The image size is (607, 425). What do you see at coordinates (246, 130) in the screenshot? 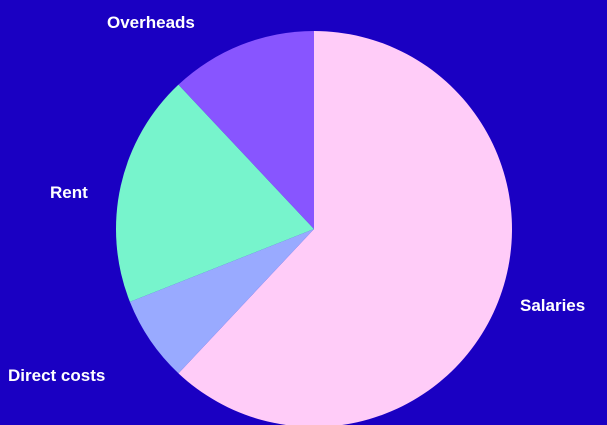
I see `pie-slice-overheads` at bounding box center [246, 130].